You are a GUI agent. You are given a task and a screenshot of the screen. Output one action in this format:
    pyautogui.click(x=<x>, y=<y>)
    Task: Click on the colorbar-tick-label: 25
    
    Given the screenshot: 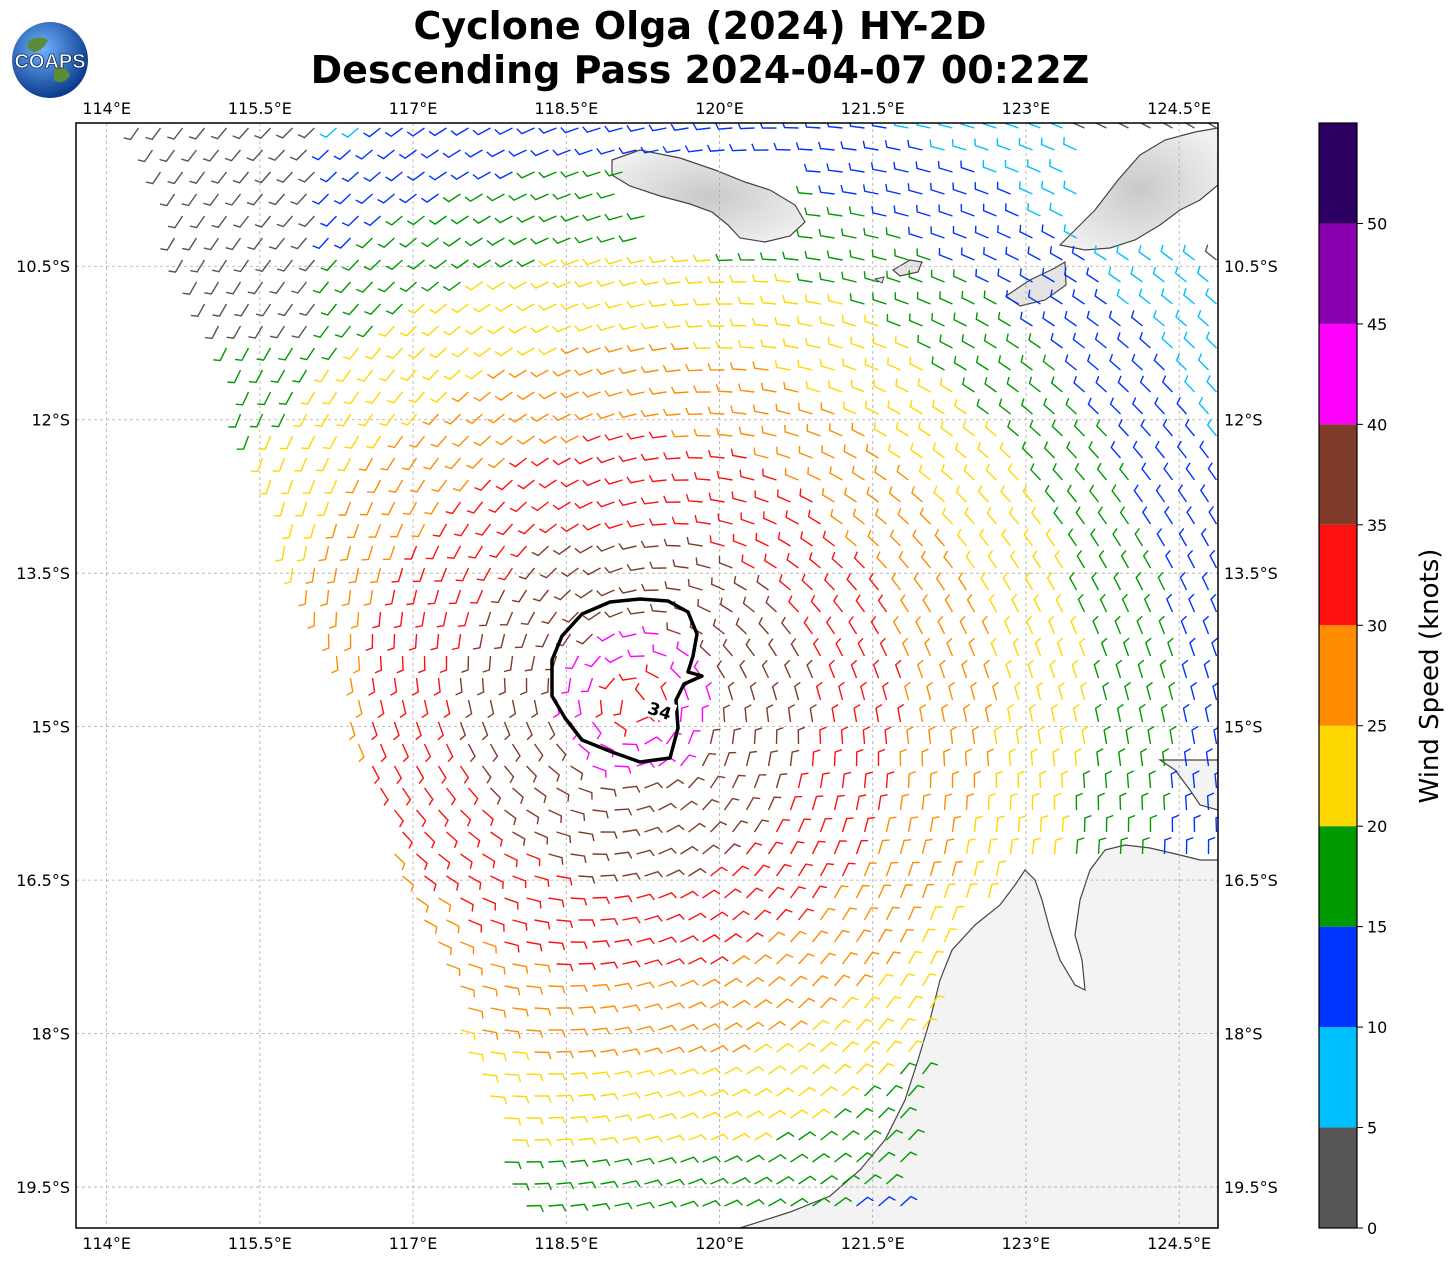 What is the action you would take?
    pyautogui.click(x=1377, y=726)
    